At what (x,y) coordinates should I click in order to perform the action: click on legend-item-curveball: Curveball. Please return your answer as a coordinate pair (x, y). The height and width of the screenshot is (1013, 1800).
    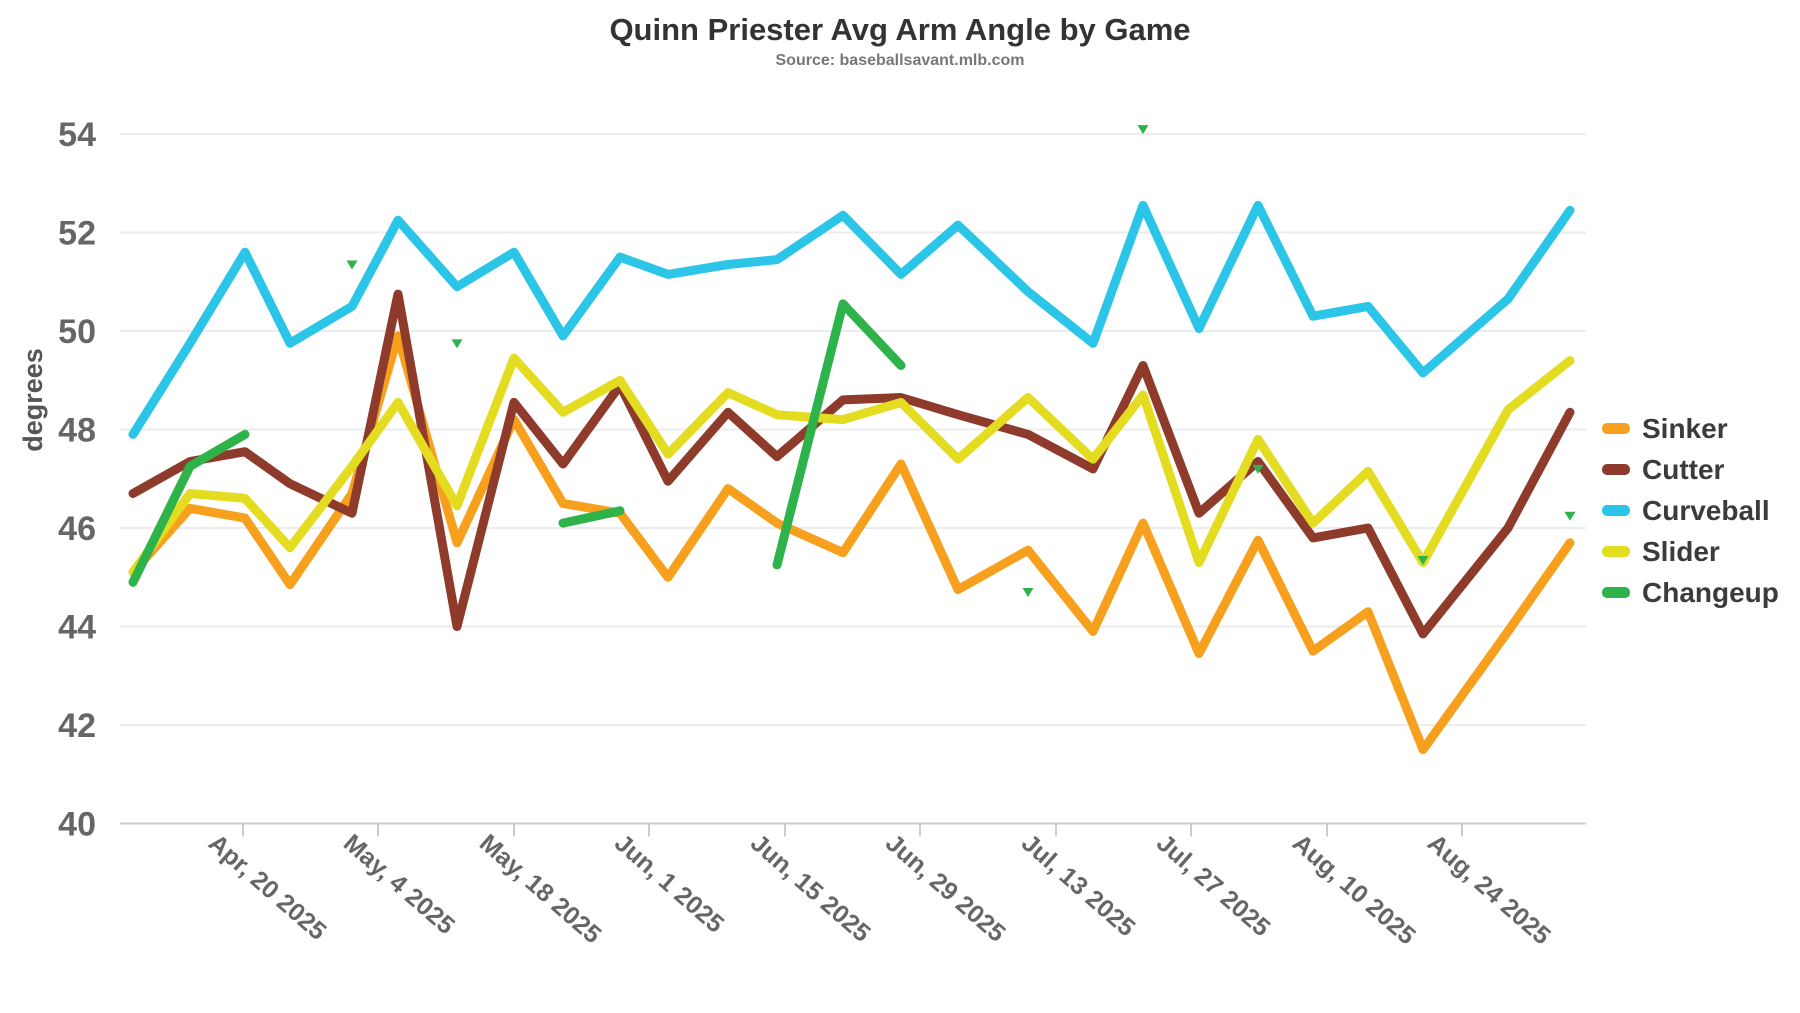
    Looking at the image, I should click on (1690, 510).